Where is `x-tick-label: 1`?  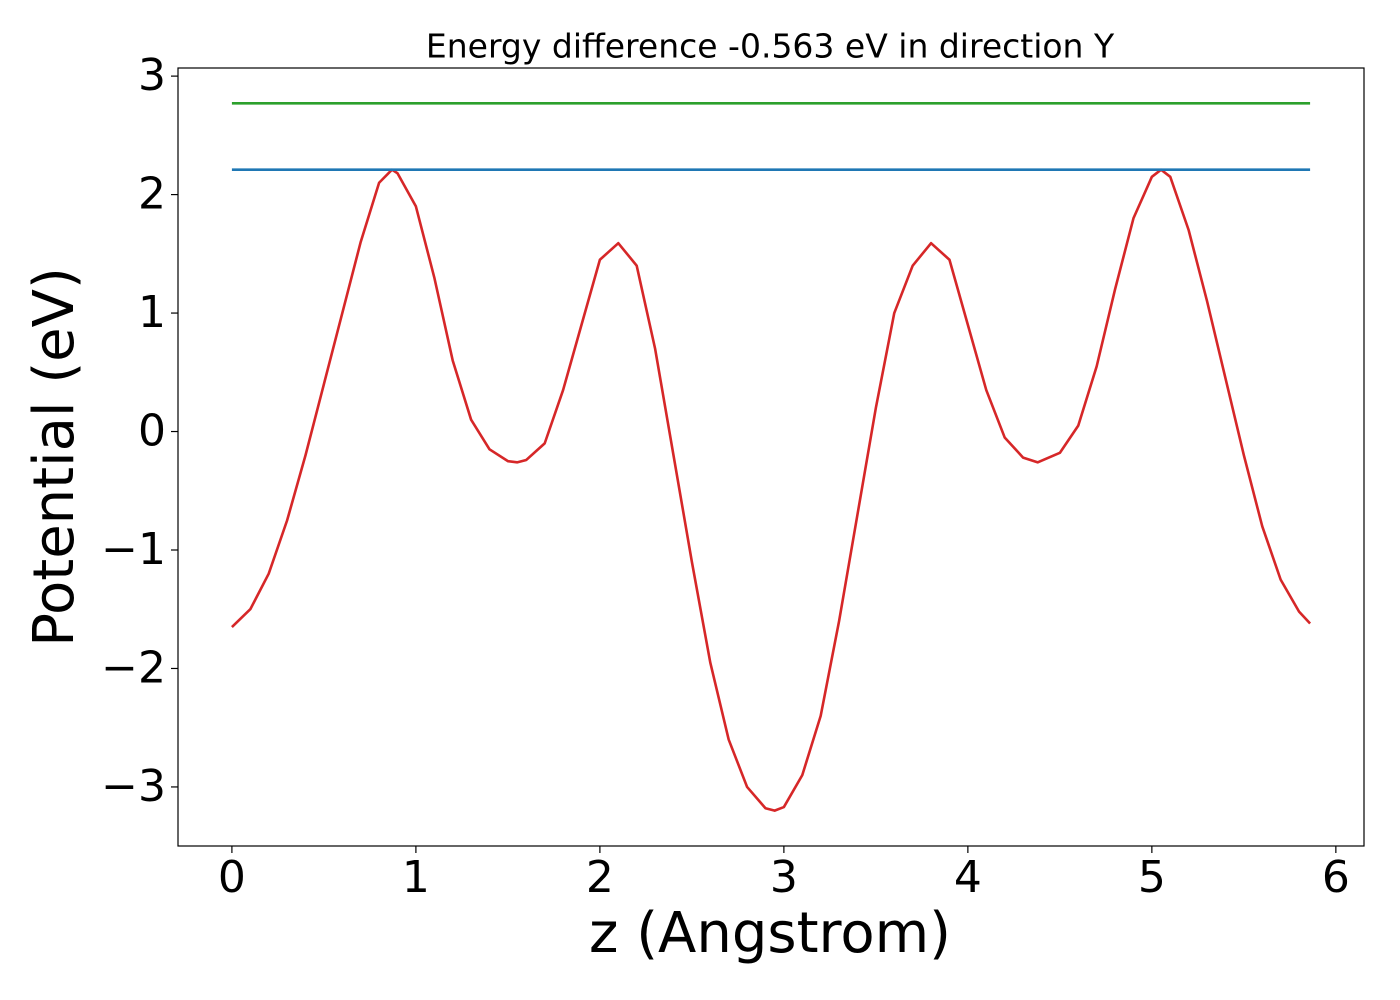
x-tick-label: 1 is located at coordinates (416, 877).